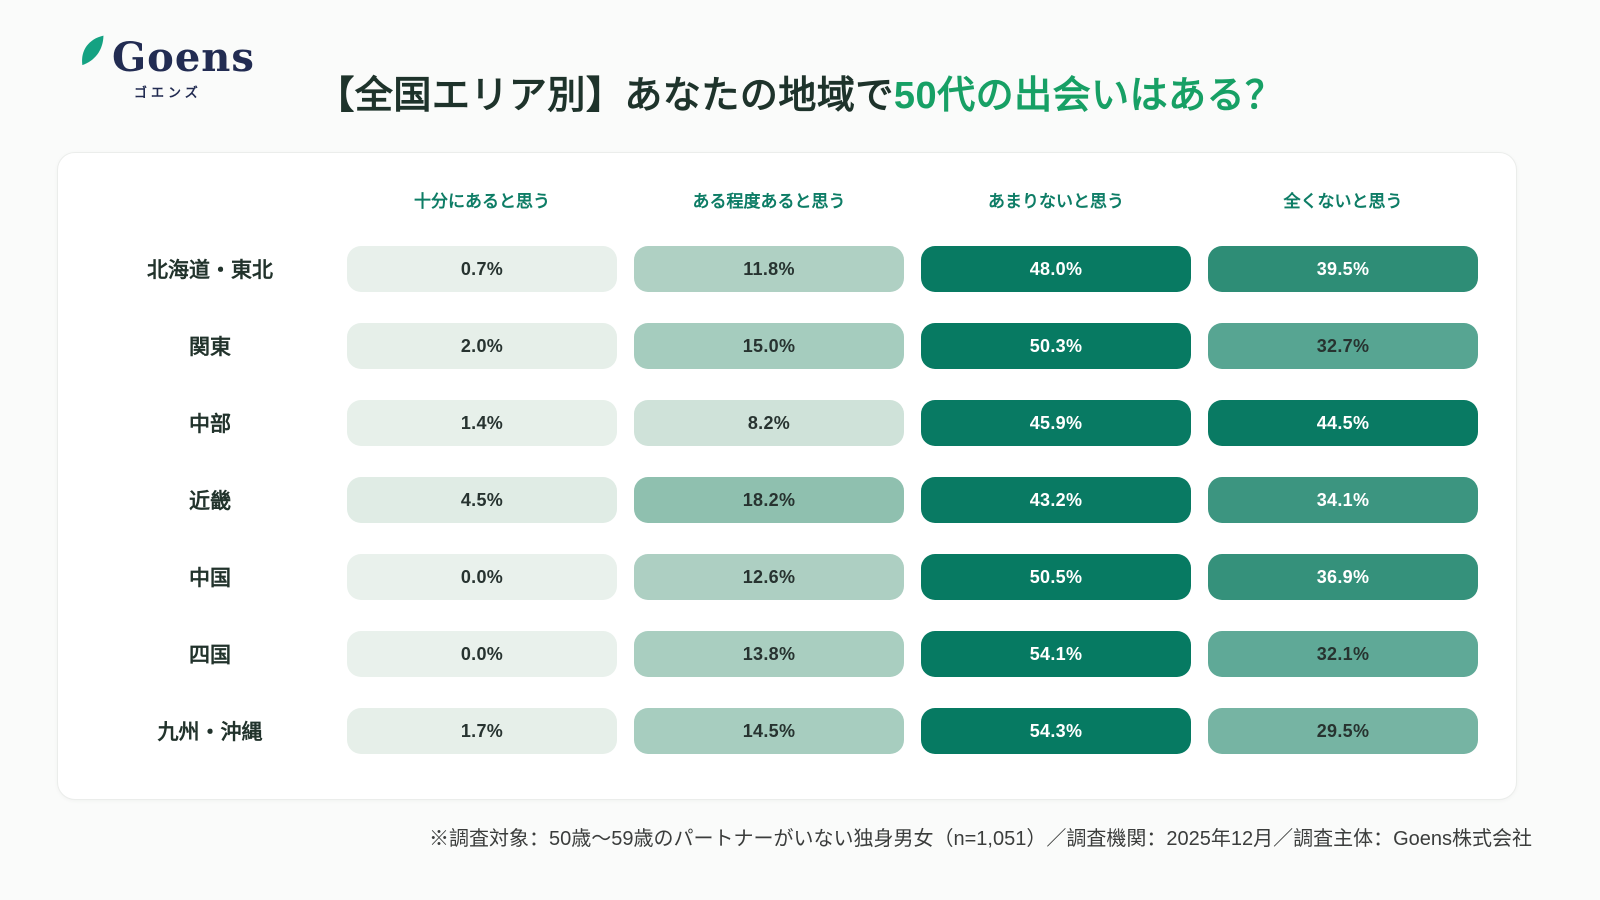  I want to click on value-pill: 39.5%, so click(1343, 269).